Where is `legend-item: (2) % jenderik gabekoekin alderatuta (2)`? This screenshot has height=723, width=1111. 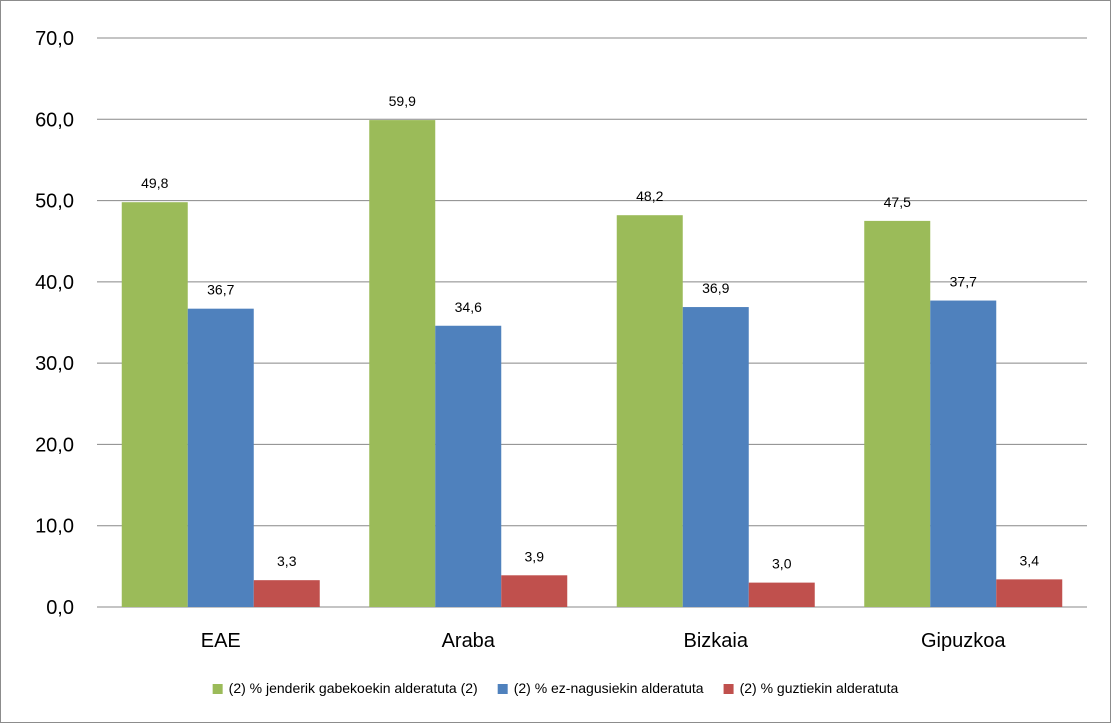
legend-item: (2) % jenderik gabekoekin alderatuta (2) is located at coordinates (345, 688).